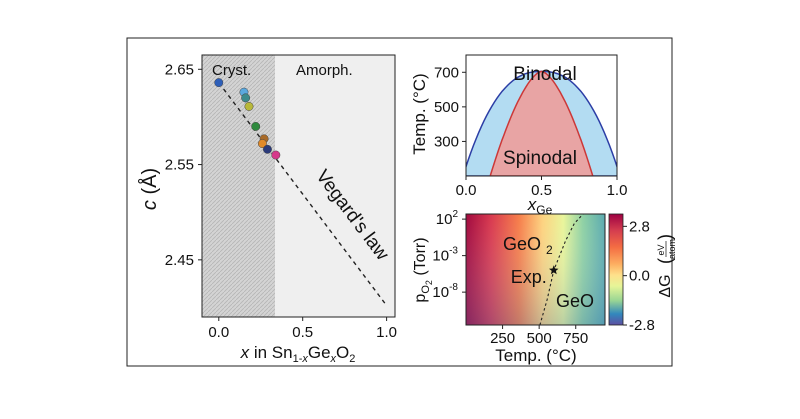 The width and height of the screenshot is (800, 419). Describe the element at coordinates (446, 141) in the screenshot. I see `phase-ytick-label-0: 300` at that location.